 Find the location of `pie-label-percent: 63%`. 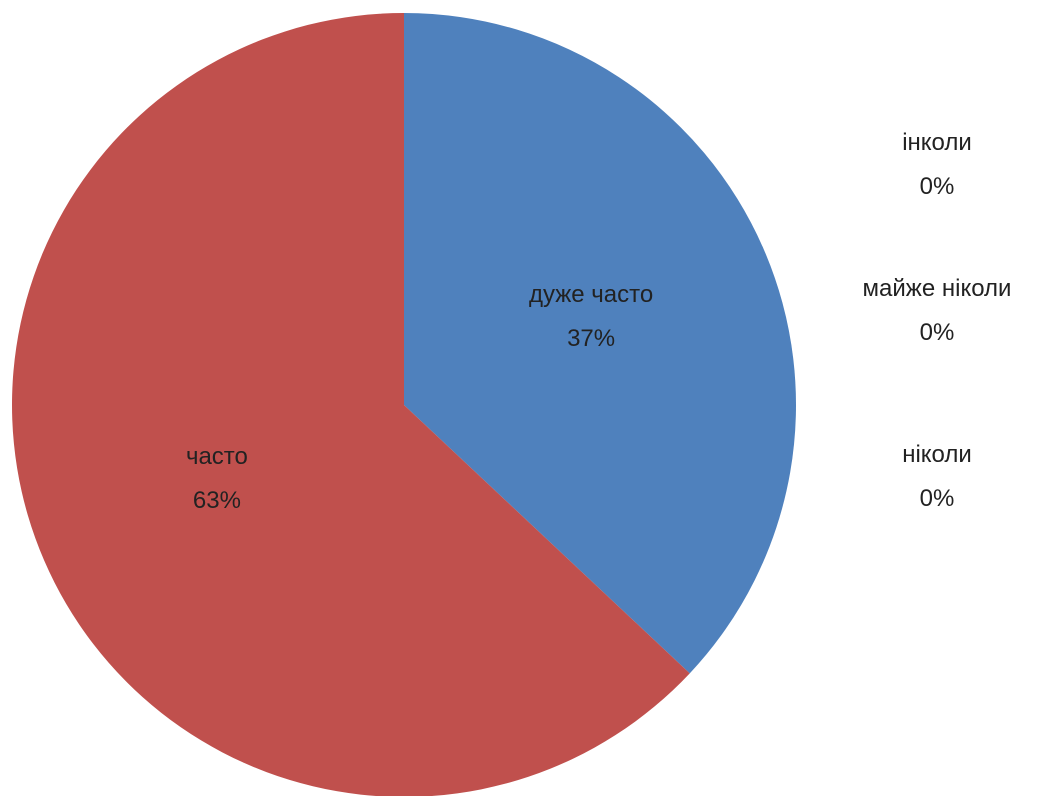

pie-label-percent: 63% is located at coordinates (217, 500).